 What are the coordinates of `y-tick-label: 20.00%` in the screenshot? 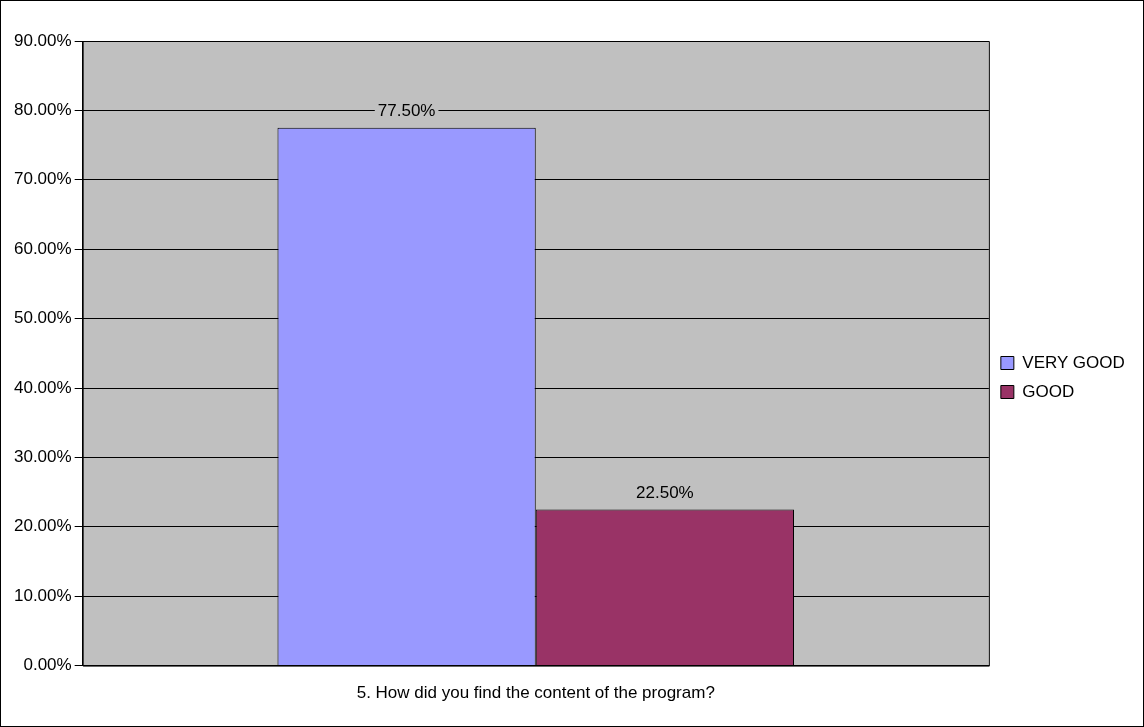 It's located at (42, 526).